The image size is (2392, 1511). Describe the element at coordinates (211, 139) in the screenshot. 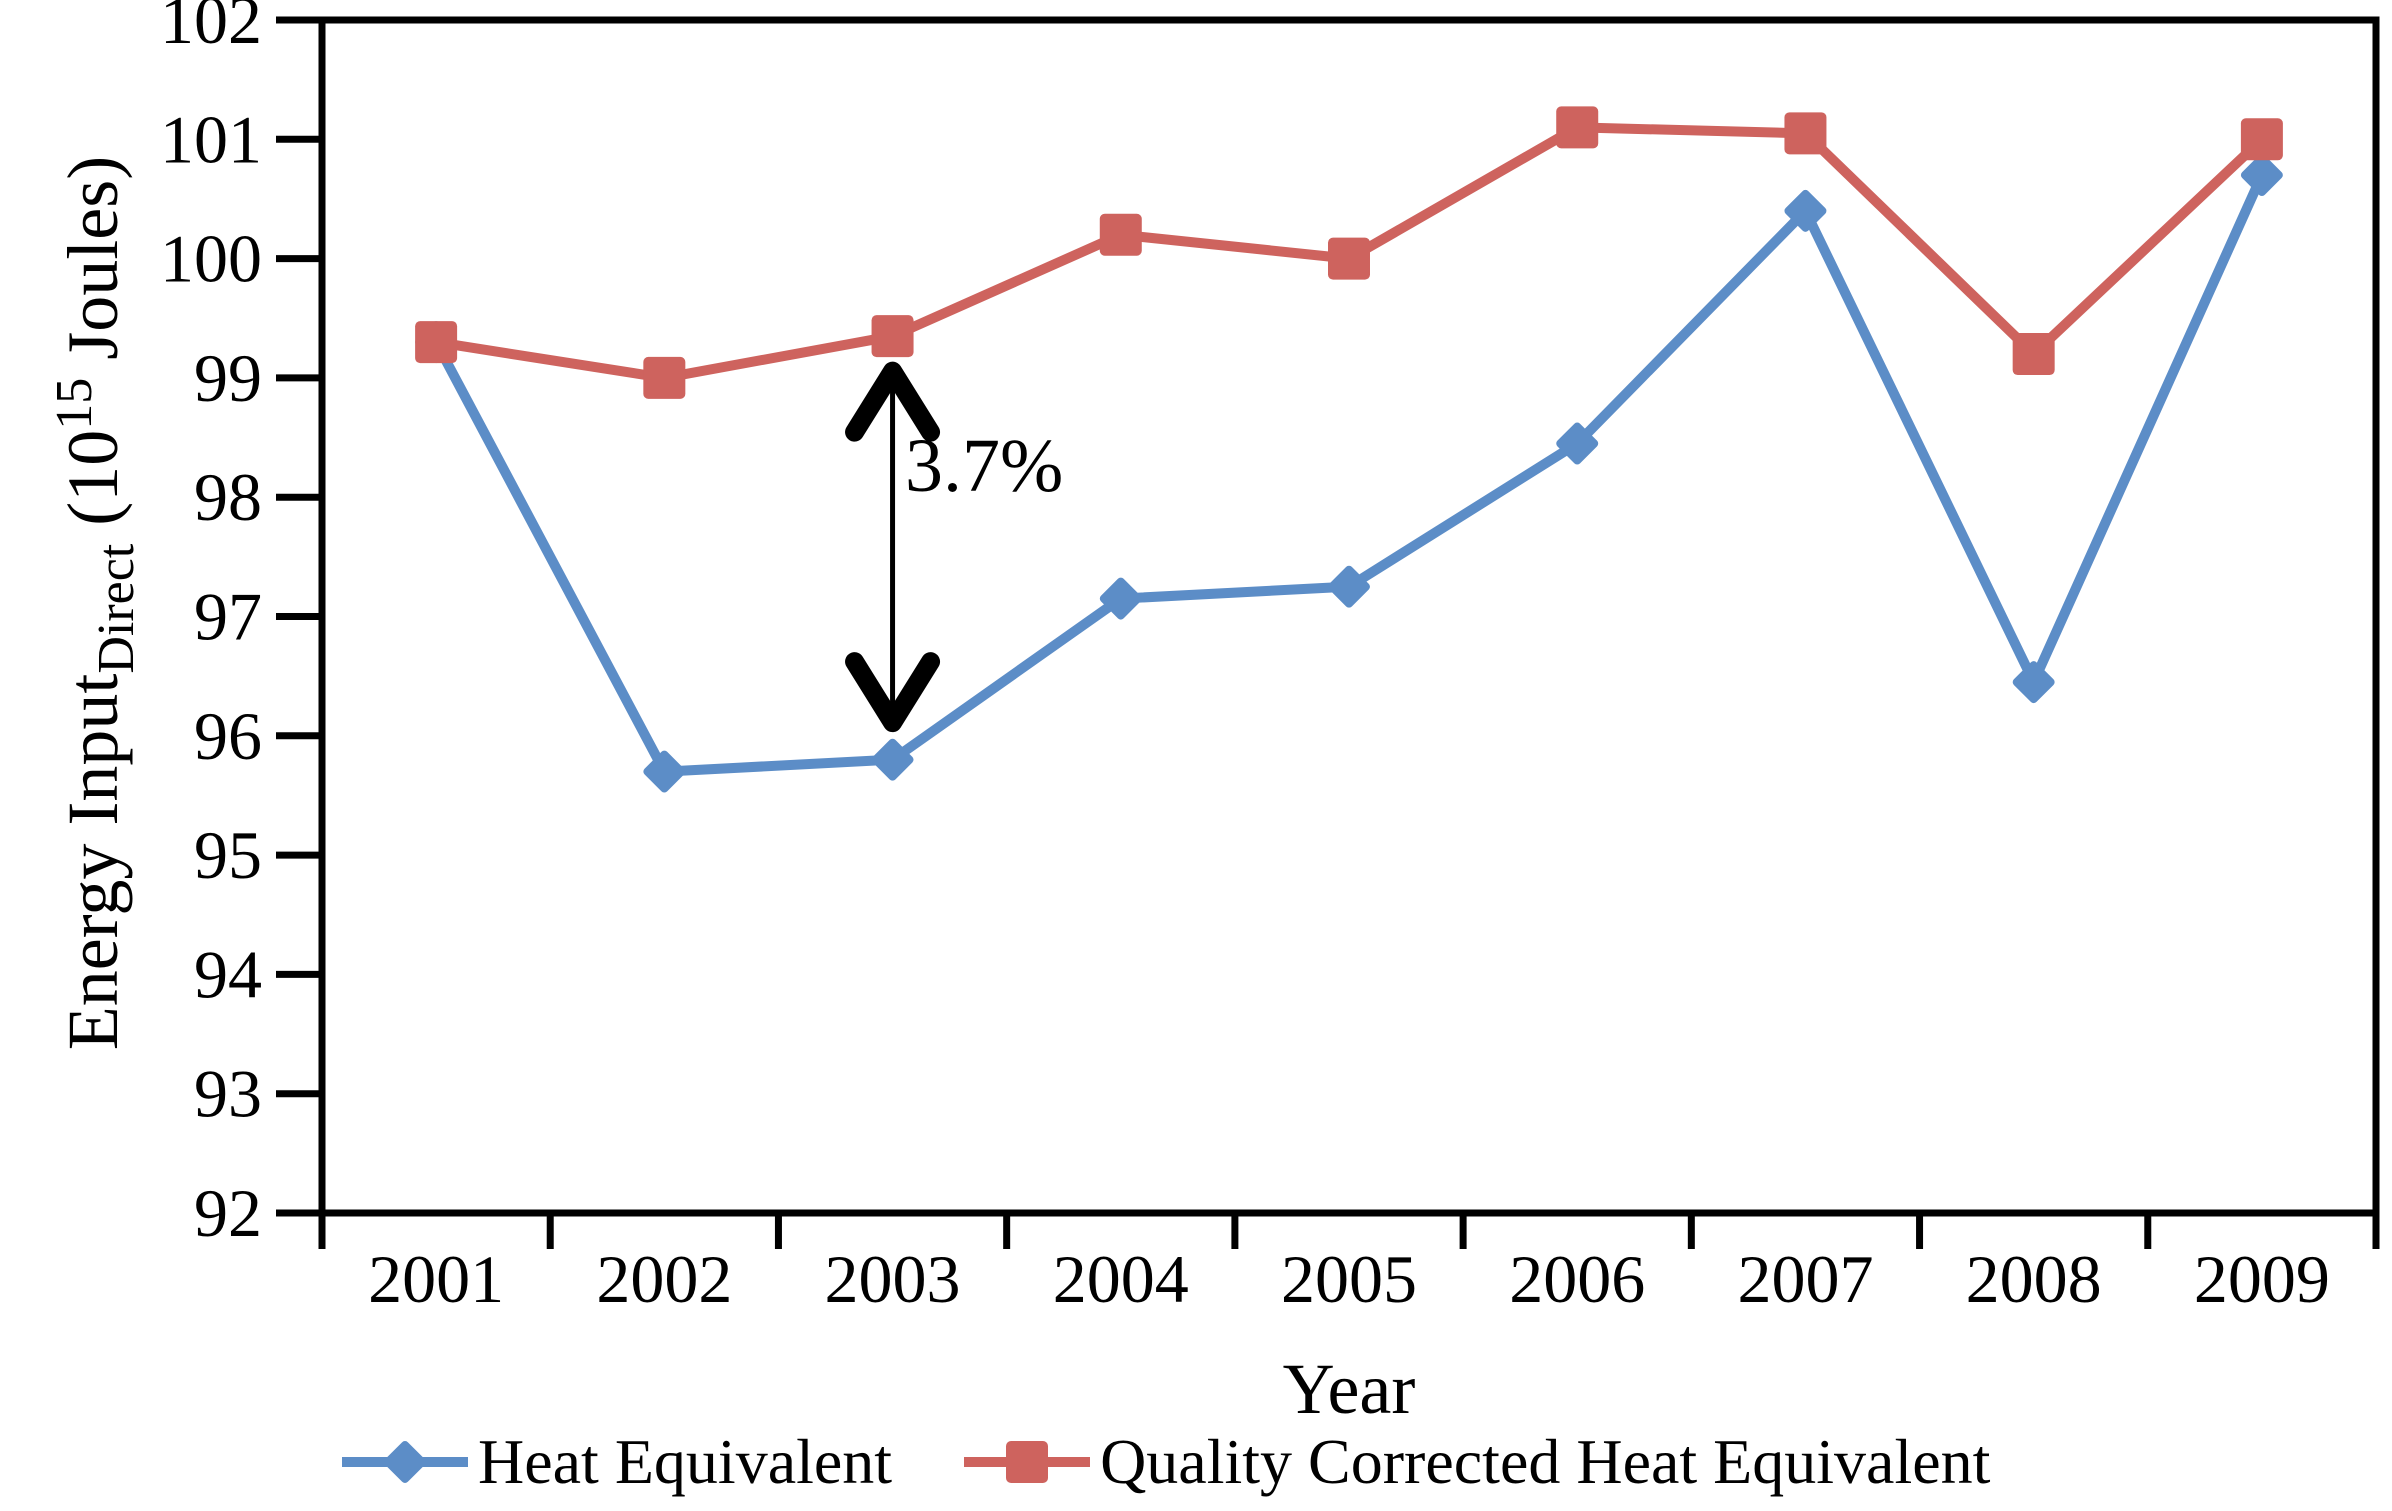

I see `y-tick-label: 101` at that location.